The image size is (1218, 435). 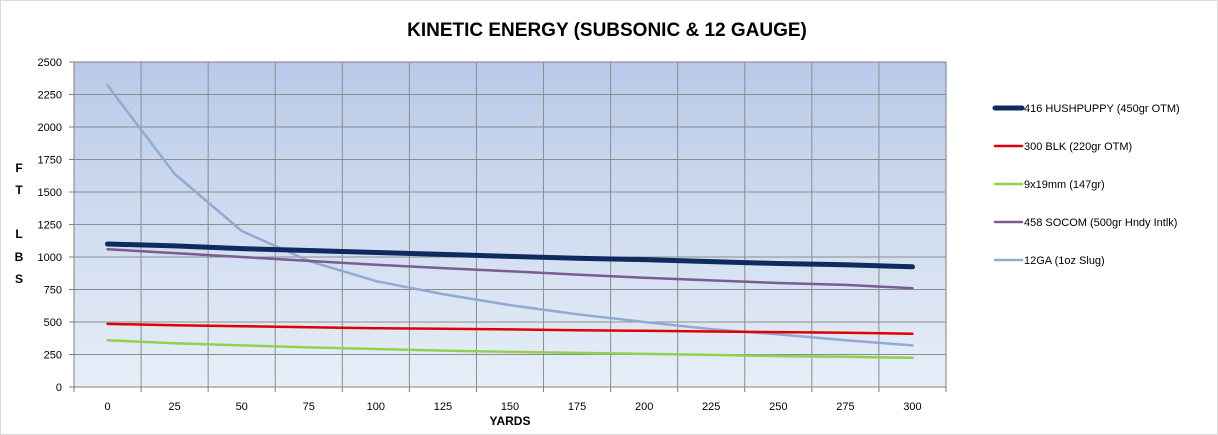 What do you see at coordinates (18, 234) in the screenshot?
I see `y-axis-title-letter: L` at bounding box center [18, 234].